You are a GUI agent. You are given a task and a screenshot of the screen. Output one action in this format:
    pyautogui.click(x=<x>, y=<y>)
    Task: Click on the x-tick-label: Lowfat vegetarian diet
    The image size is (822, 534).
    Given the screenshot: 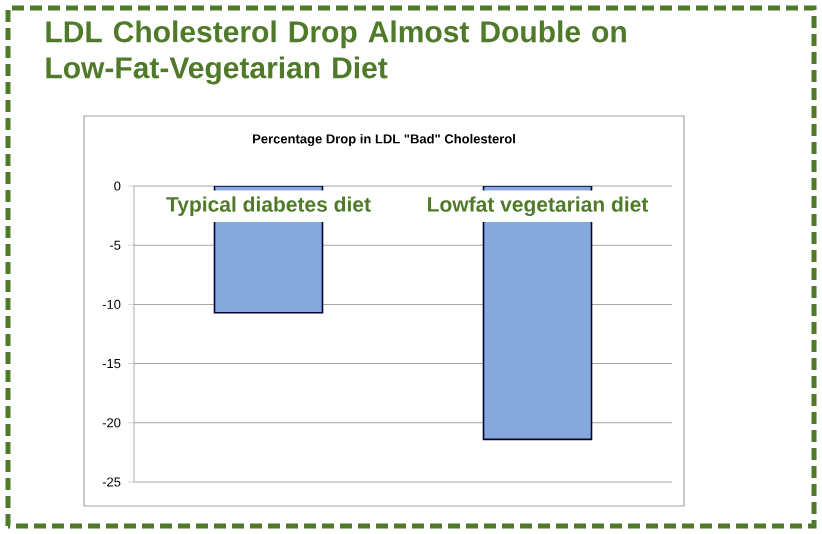 What is the action you would take?
    pyautogui.click(x=538, y=206)
    